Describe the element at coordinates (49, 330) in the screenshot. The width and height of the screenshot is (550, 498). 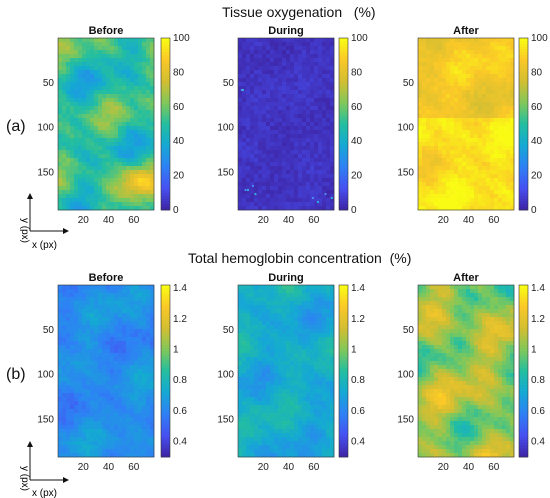
I see `y-tick-label: 50` at that location.